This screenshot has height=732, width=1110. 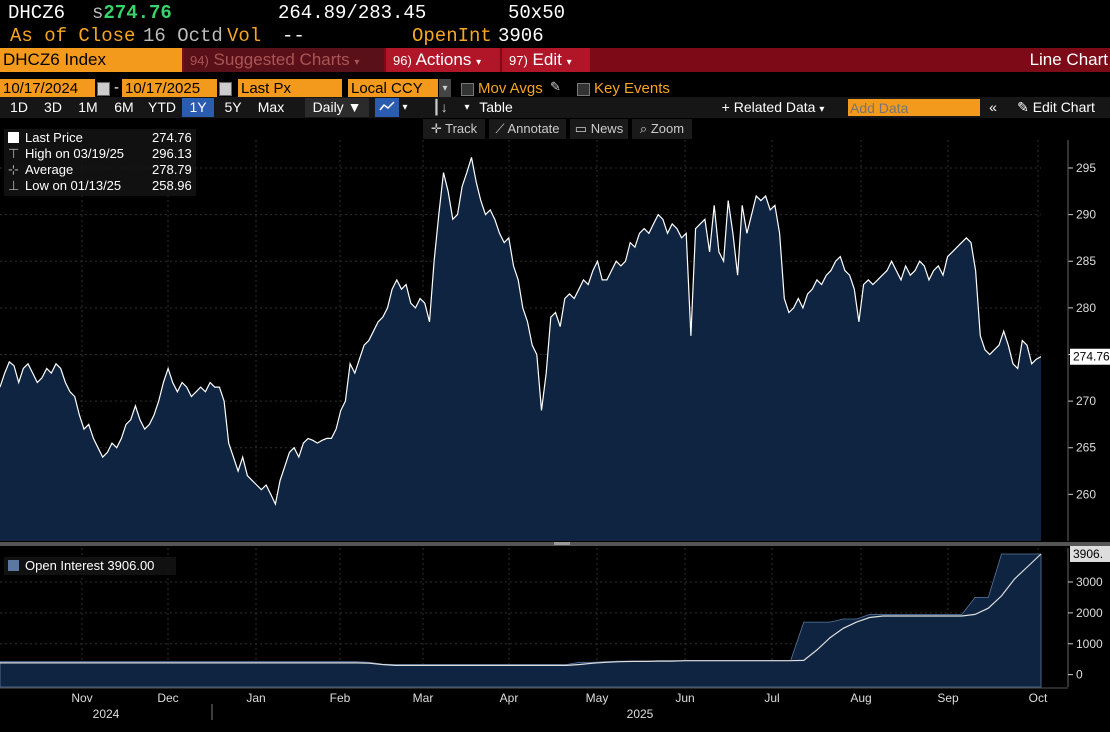 What do you see at coordinates (632, 88) in the screenshot?
I see `key-events-label: Key Events` at bounding box center [632, 88].